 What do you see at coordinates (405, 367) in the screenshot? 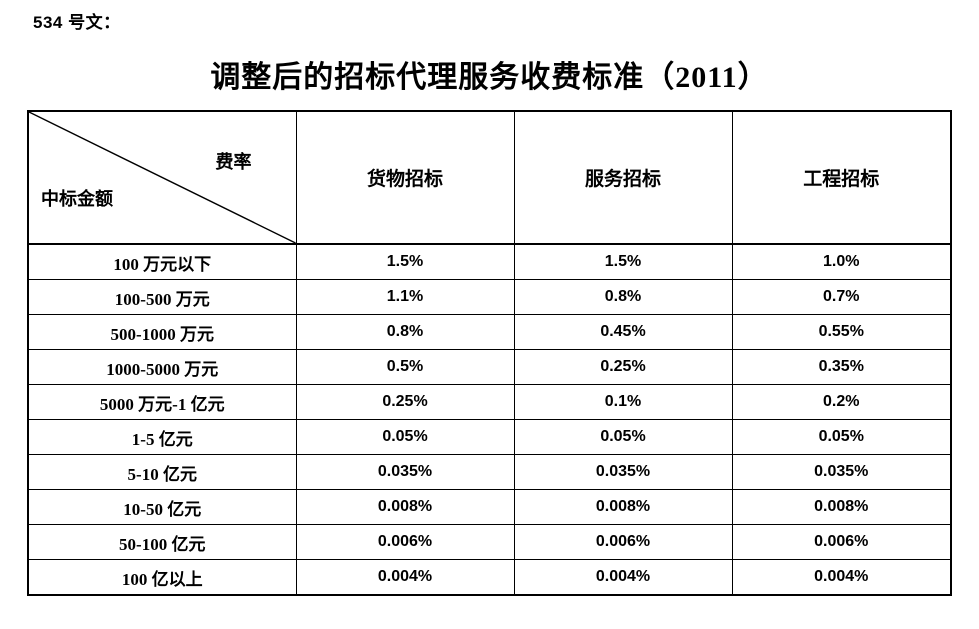
I see `fee-value-cell: 0.5%` at bounding box center [405, 367].